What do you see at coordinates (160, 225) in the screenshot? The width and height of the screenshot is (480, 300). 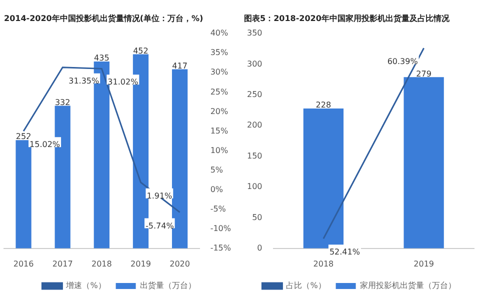 I see `data-label: -5.74%` at bounding box center [160, 225].